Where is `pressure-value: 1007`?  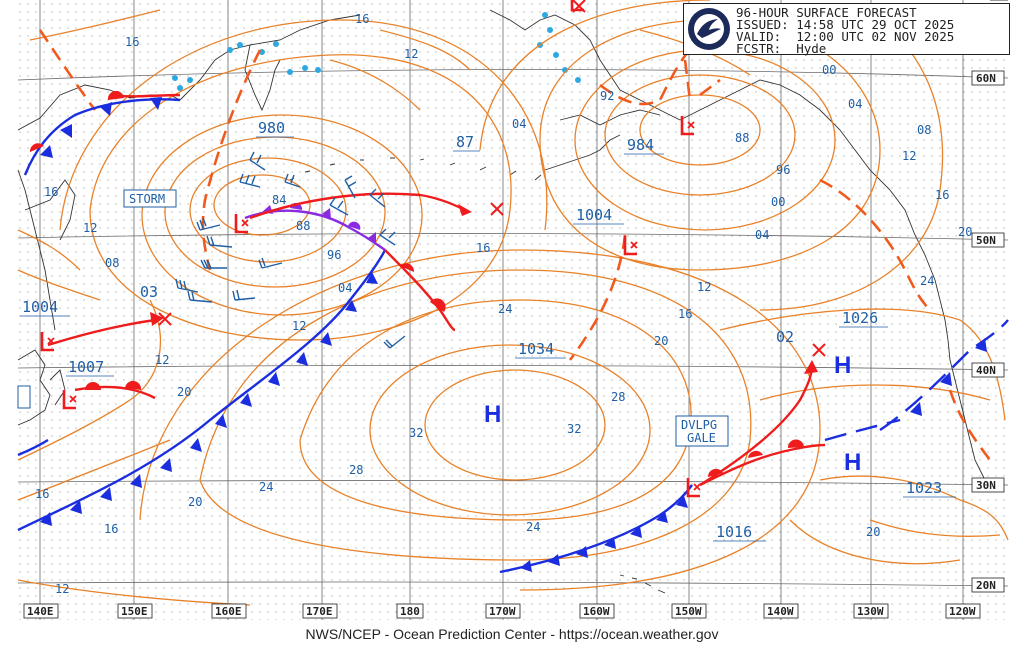 pressure-value: 1007 is located at coordinates (86, 367).